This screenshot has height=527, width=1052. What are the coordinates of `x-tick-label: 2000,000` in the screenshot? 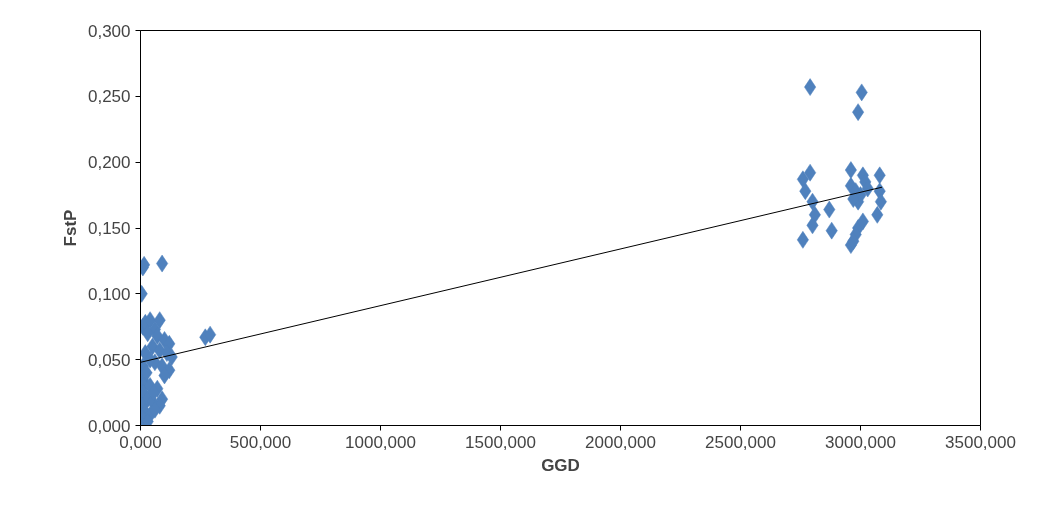 It's located at (620, 442).